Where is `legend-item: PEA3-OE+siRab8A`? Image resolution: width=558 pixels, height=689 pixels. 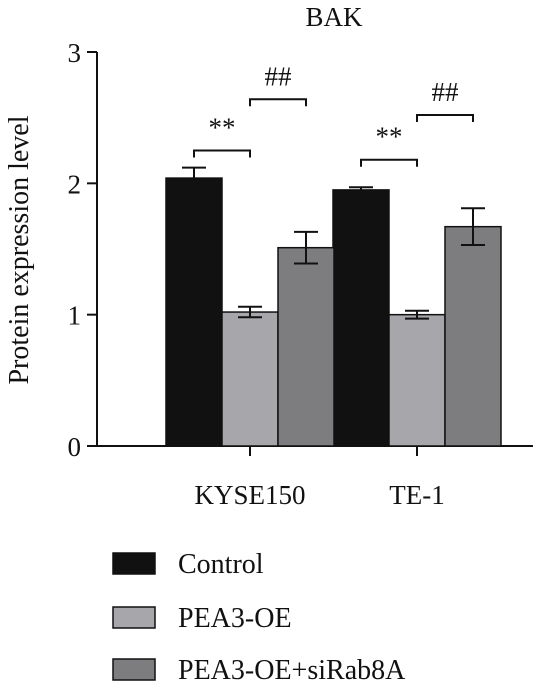 legend-item: PEA3-OE+siRab8A is located at coordinates (259, 670).